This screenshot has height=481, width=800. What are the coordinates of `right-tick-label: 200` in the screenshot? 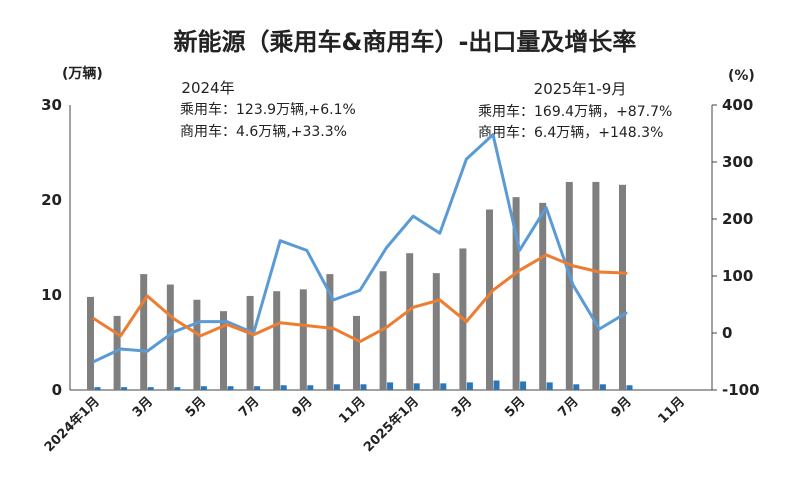 It's located at (737, 219).